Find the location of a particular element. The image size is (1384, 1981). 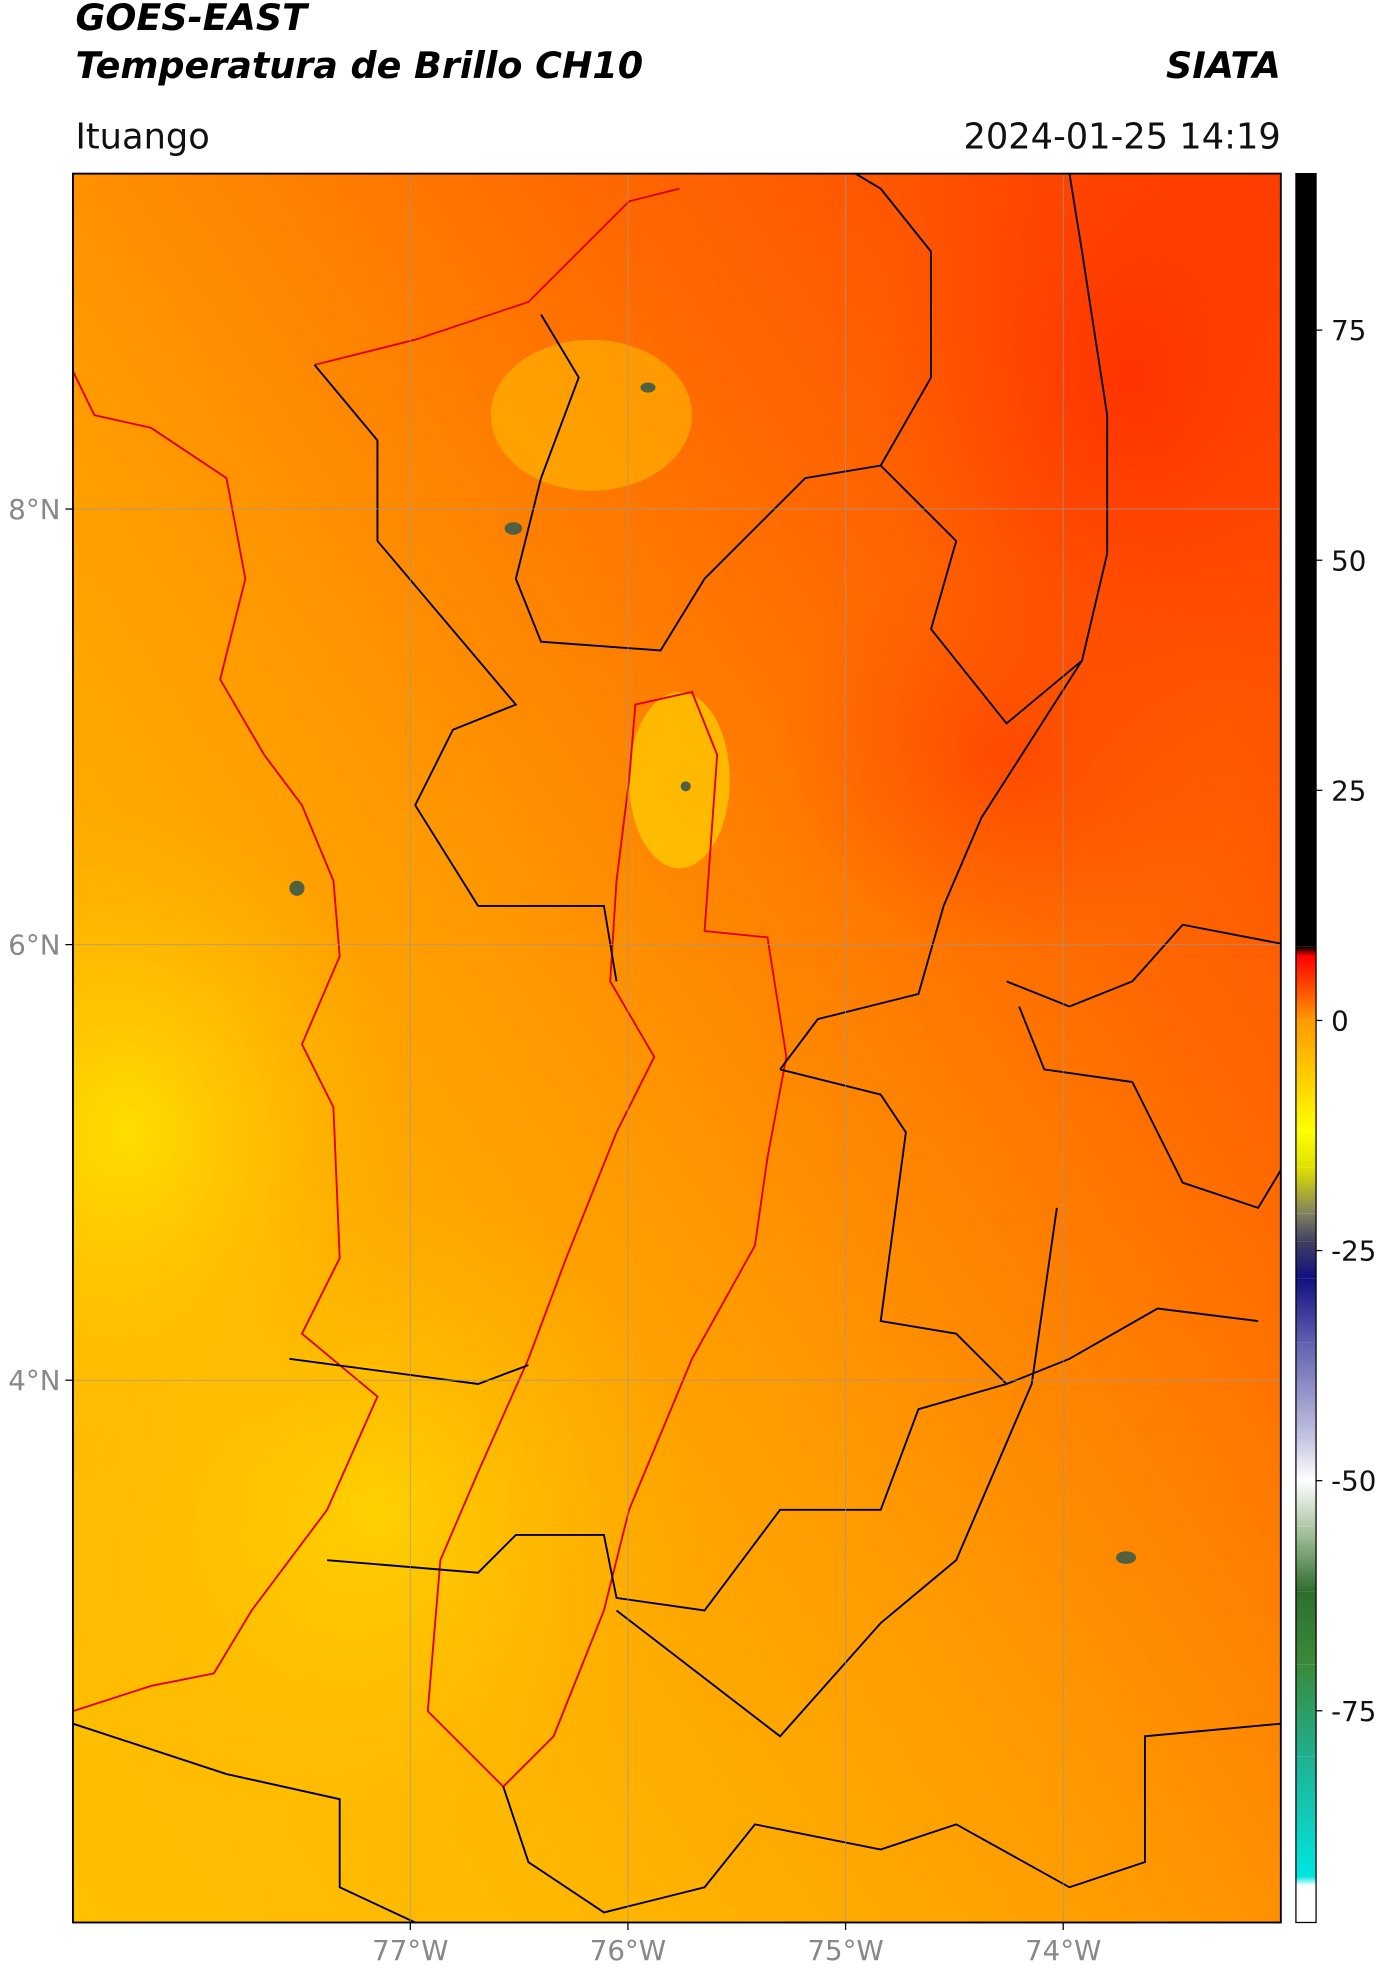

title: GOES-EAST is located at coordinates (192, 19).